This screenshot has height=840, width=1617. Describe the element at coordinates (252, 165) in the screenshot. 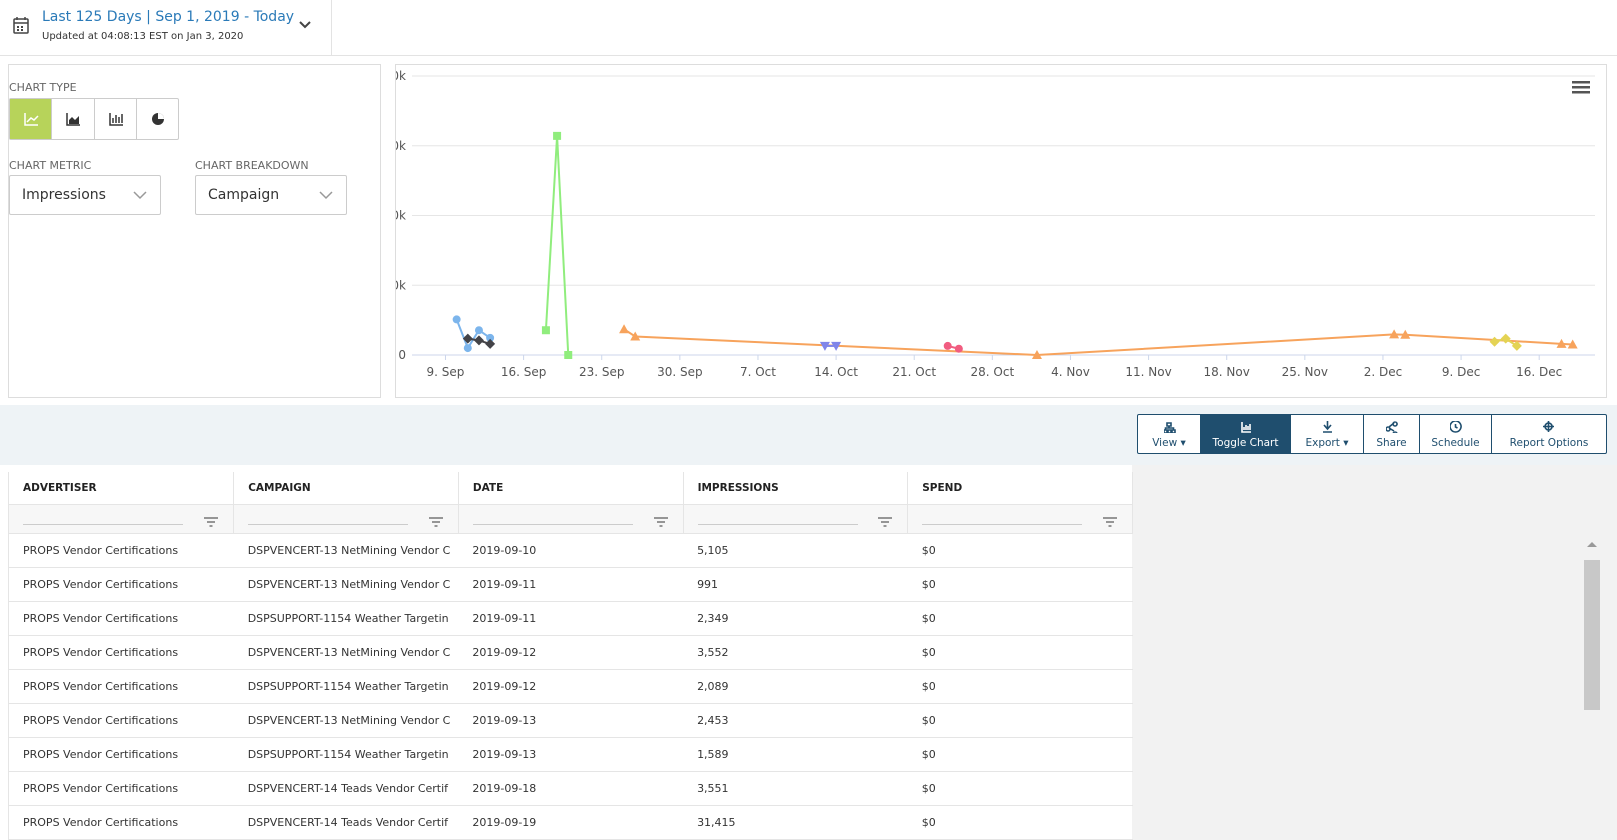

I see `chart-breakdown-label: CHART BREAKDOWN` at that location.